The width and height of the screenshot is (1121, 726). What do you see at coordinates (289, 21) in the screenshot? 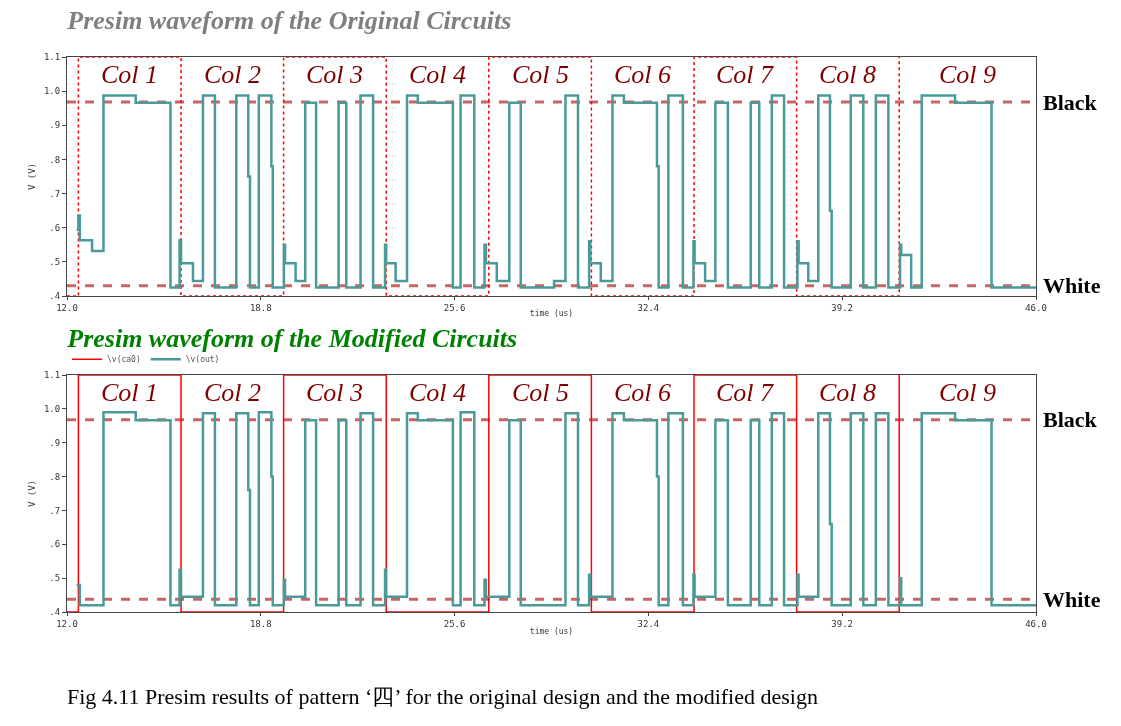
I see `chart-title: Presim waveform of the Original Circuits` at bounding box center [289, 21].